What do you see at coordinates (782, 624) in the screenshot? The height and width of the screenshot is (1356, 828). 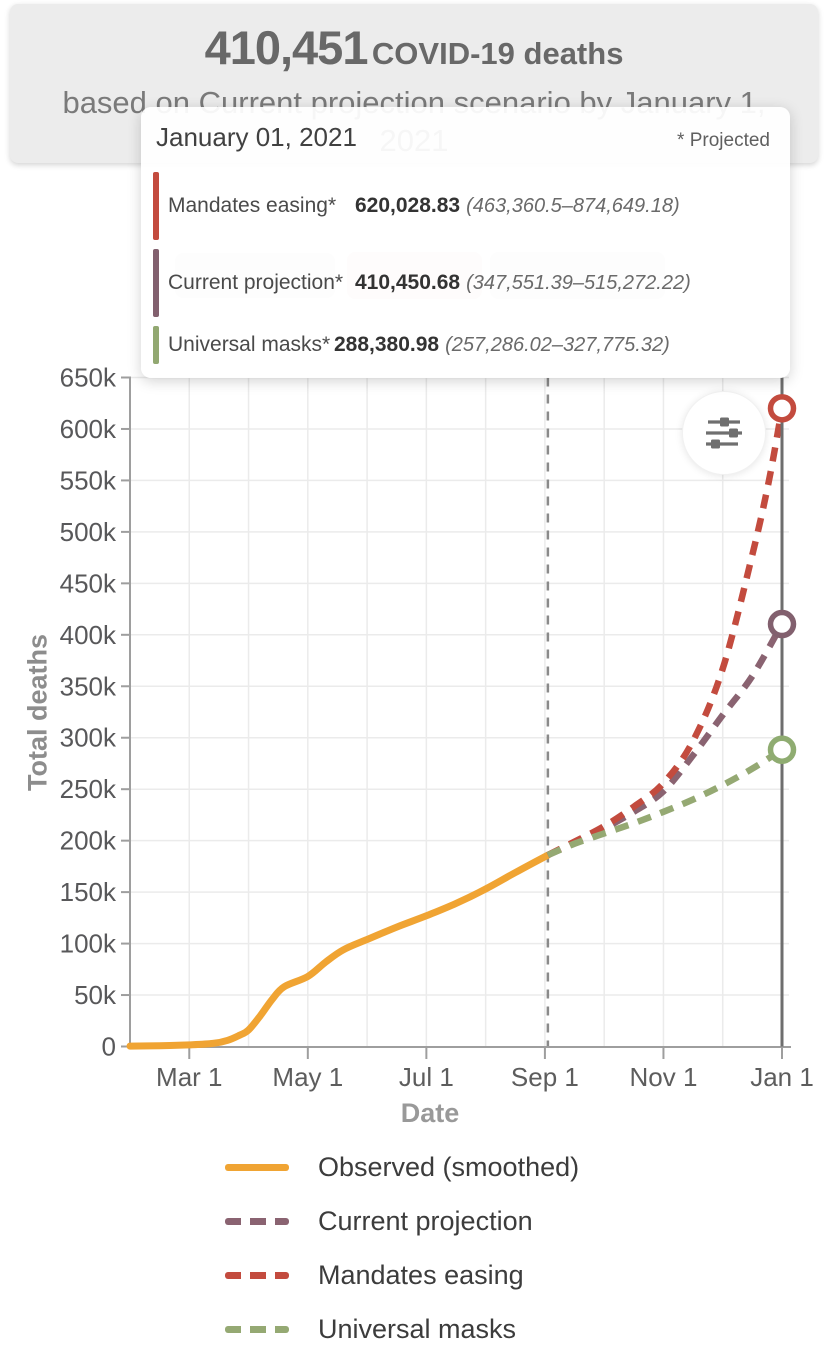 I see `end-marker-current-projection` at bounding box center [782, 624].